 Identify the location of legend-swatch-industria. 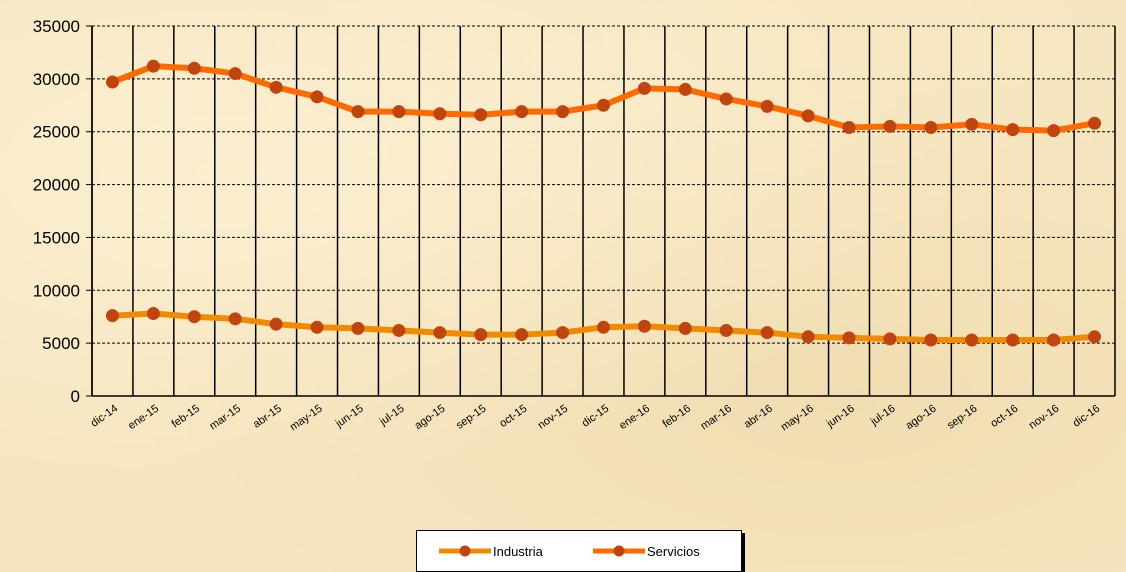
(465, 551).